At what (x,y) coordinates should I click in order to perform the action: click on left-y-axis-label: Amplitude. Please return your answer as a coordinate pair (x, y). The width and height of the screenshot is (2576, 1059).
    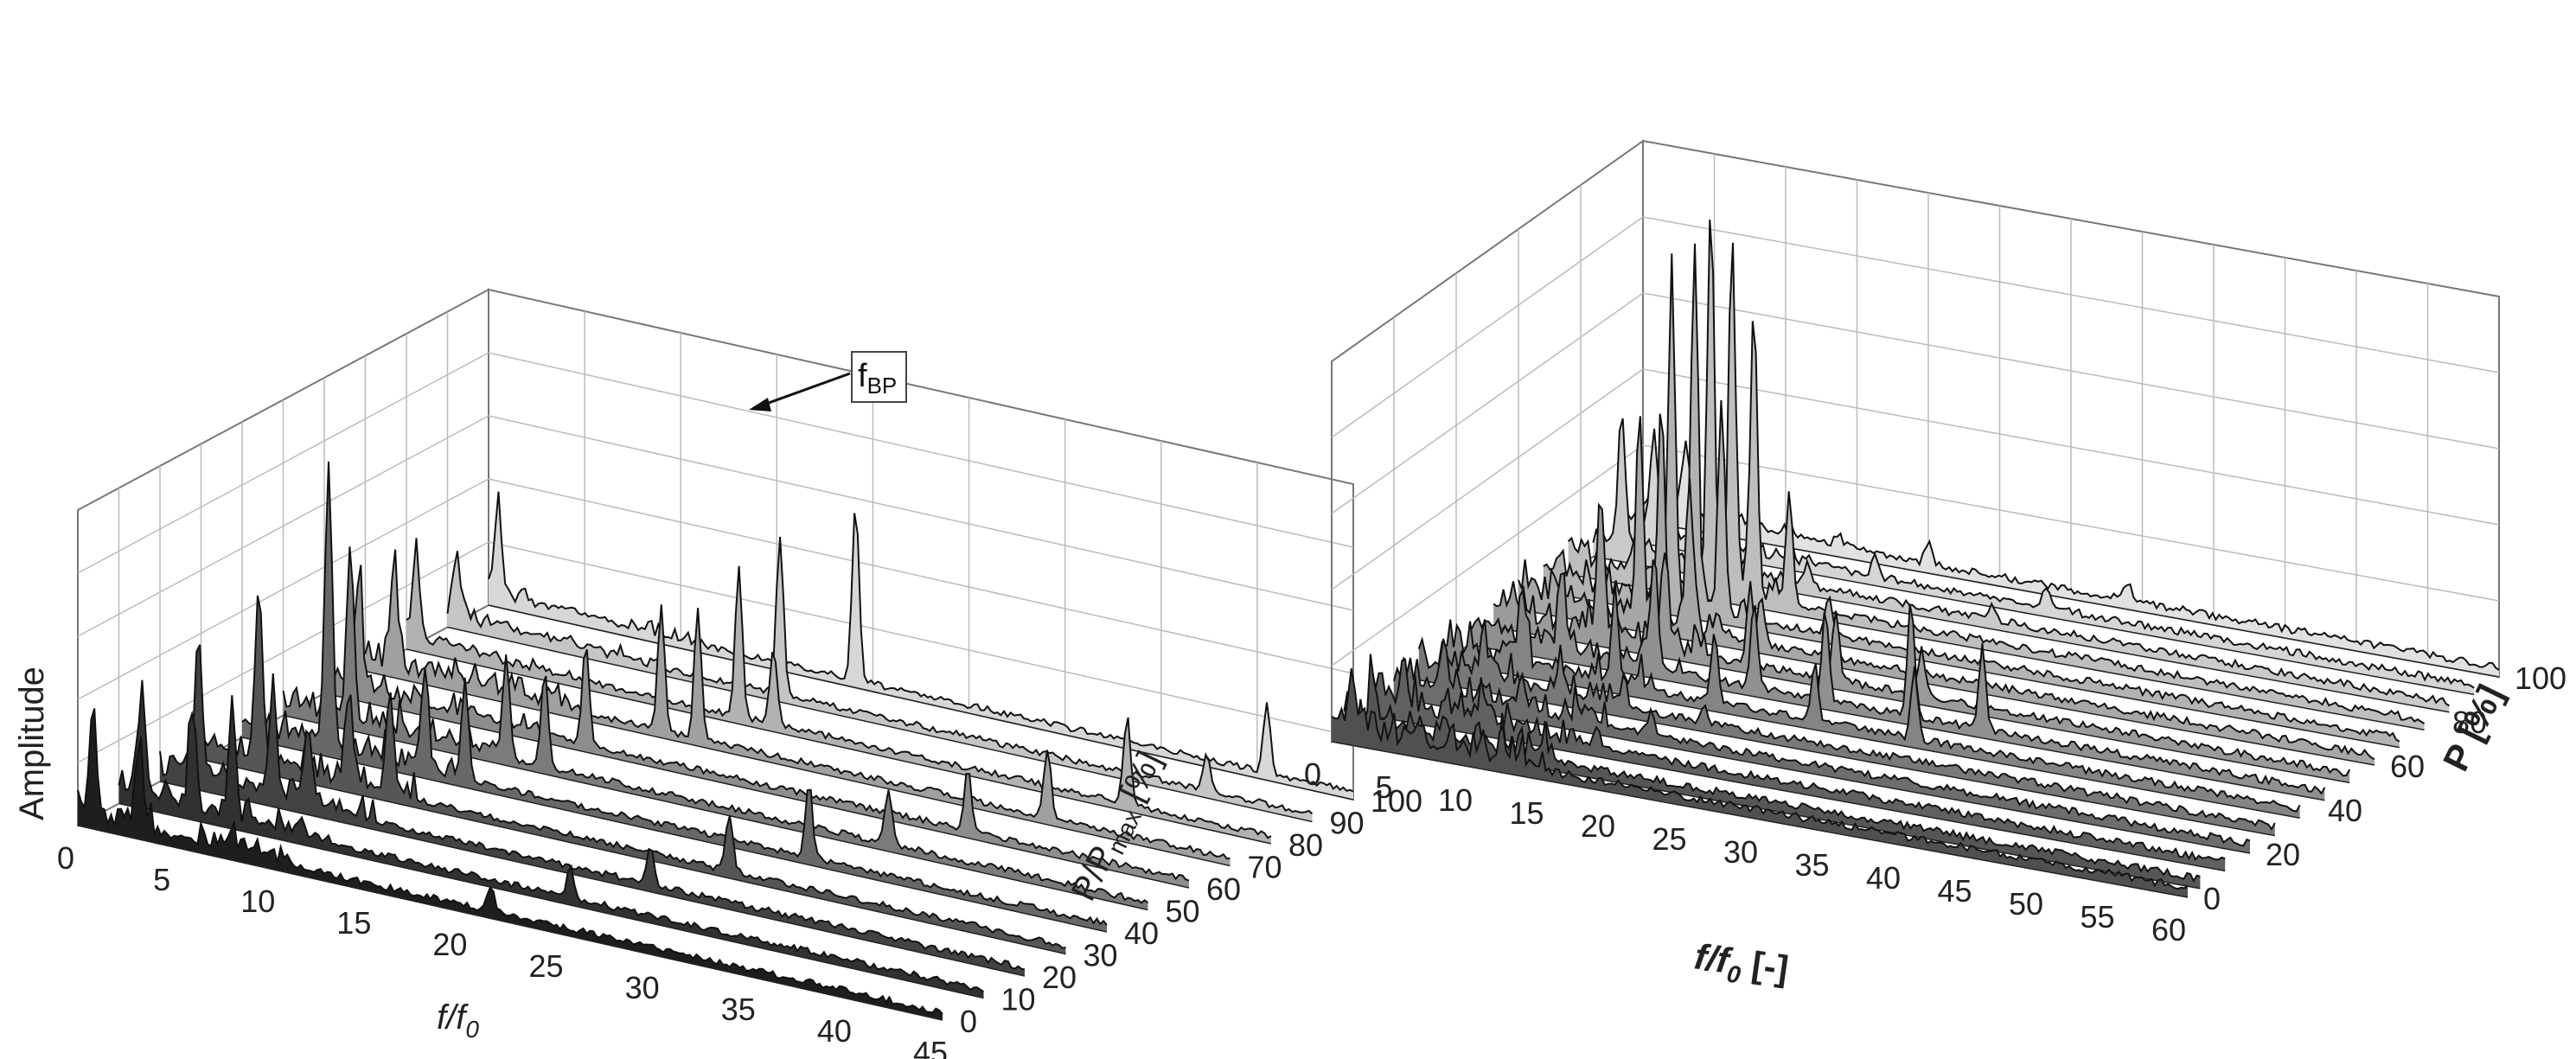
    Looking at the image, I should click on (32, 743).